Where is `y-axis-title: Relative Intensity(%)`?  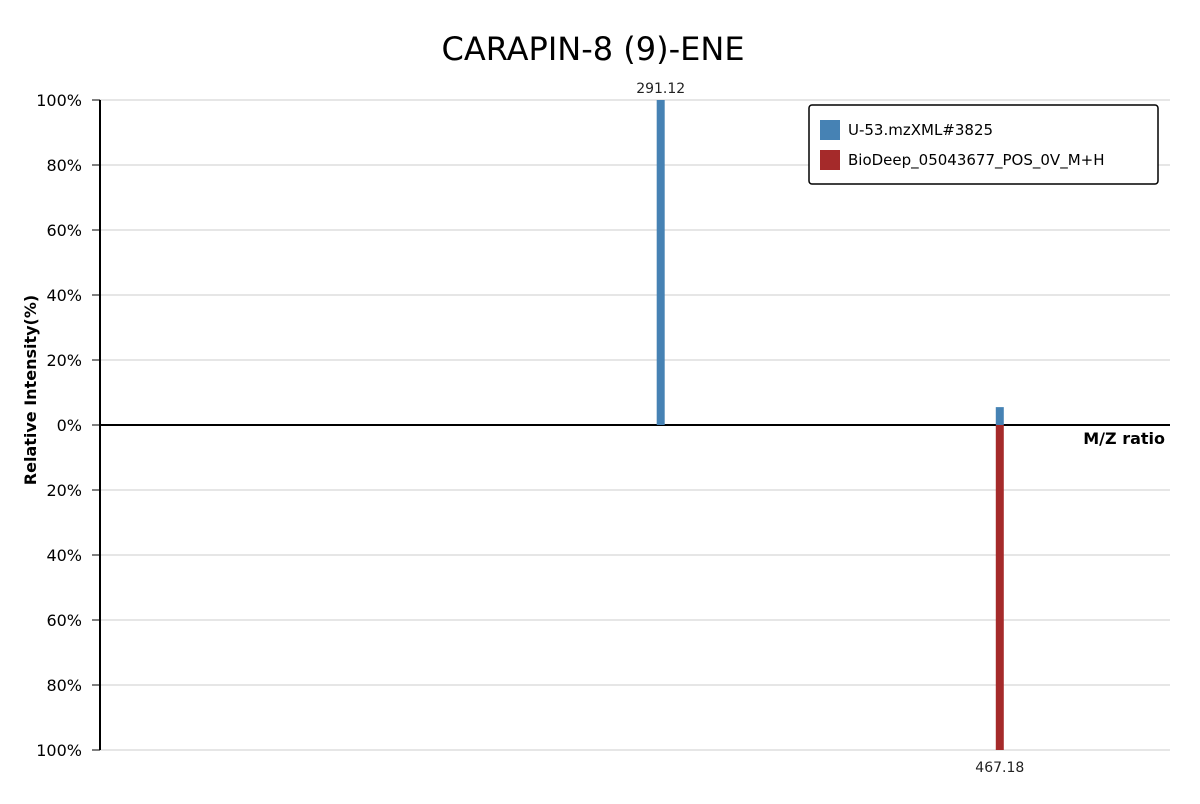 y-axis-title: Relative Intensity(%) is located at coordinates (30, 390).